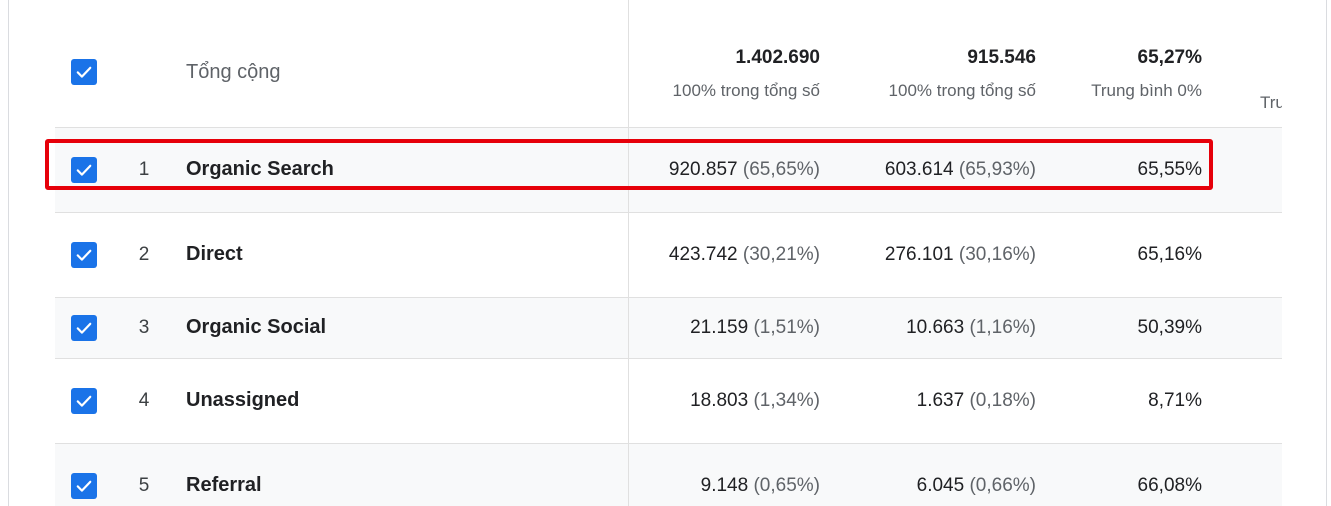 The width and height of the screenshot is (1331, 506). Describe the element at coordinates (1002, 485) in the screenshot. I see `percent: (0,66%)` at that location.